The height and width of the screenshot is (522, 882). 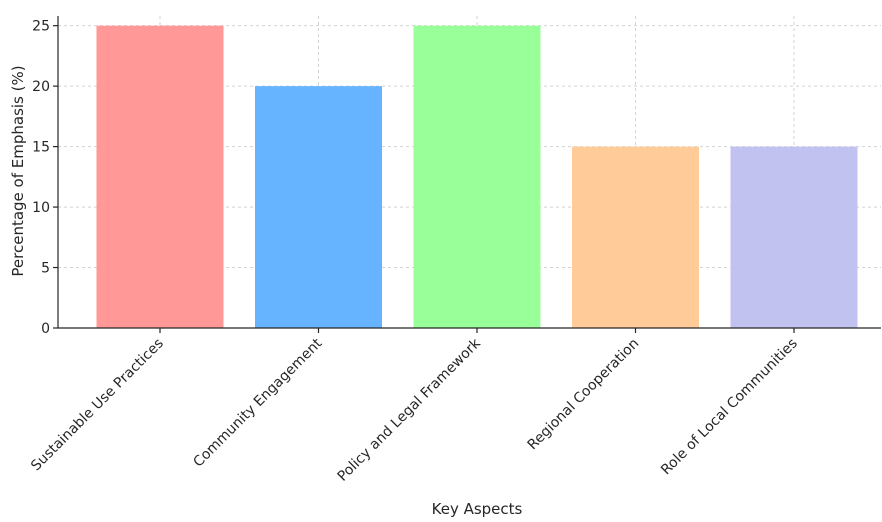 I want to click on x-tick-label: Role of Local Communities, so click(x=729, y=407).